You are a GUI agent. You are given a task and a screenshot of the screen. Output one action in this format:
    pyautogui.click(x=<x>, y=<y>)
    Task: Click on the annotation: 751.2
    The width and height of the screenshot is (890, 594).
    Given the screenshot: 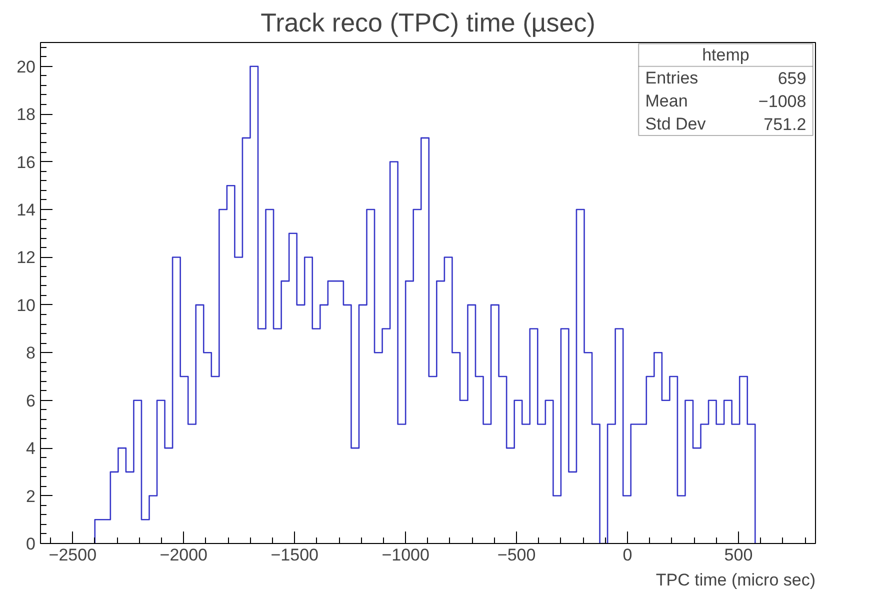 What is the action you would take?
    pyautogui.click(x=785, y=124)
    